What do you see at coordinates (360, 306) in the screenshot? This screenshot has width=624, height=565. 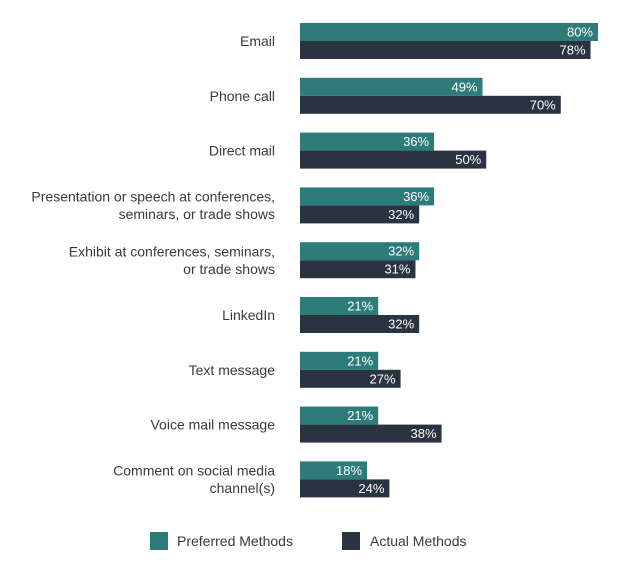 I see `value-label-preferred-5: 21%` at bounding box center [360, 306].